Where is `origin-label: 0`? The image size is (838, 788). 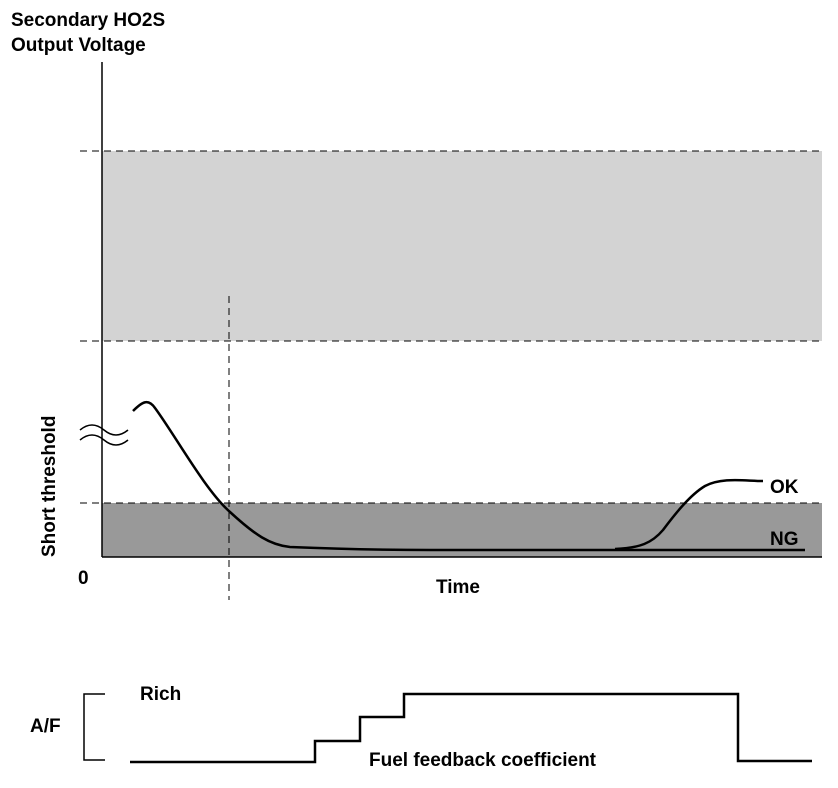
origin-label: 0 is located at coordinates (83, 578).